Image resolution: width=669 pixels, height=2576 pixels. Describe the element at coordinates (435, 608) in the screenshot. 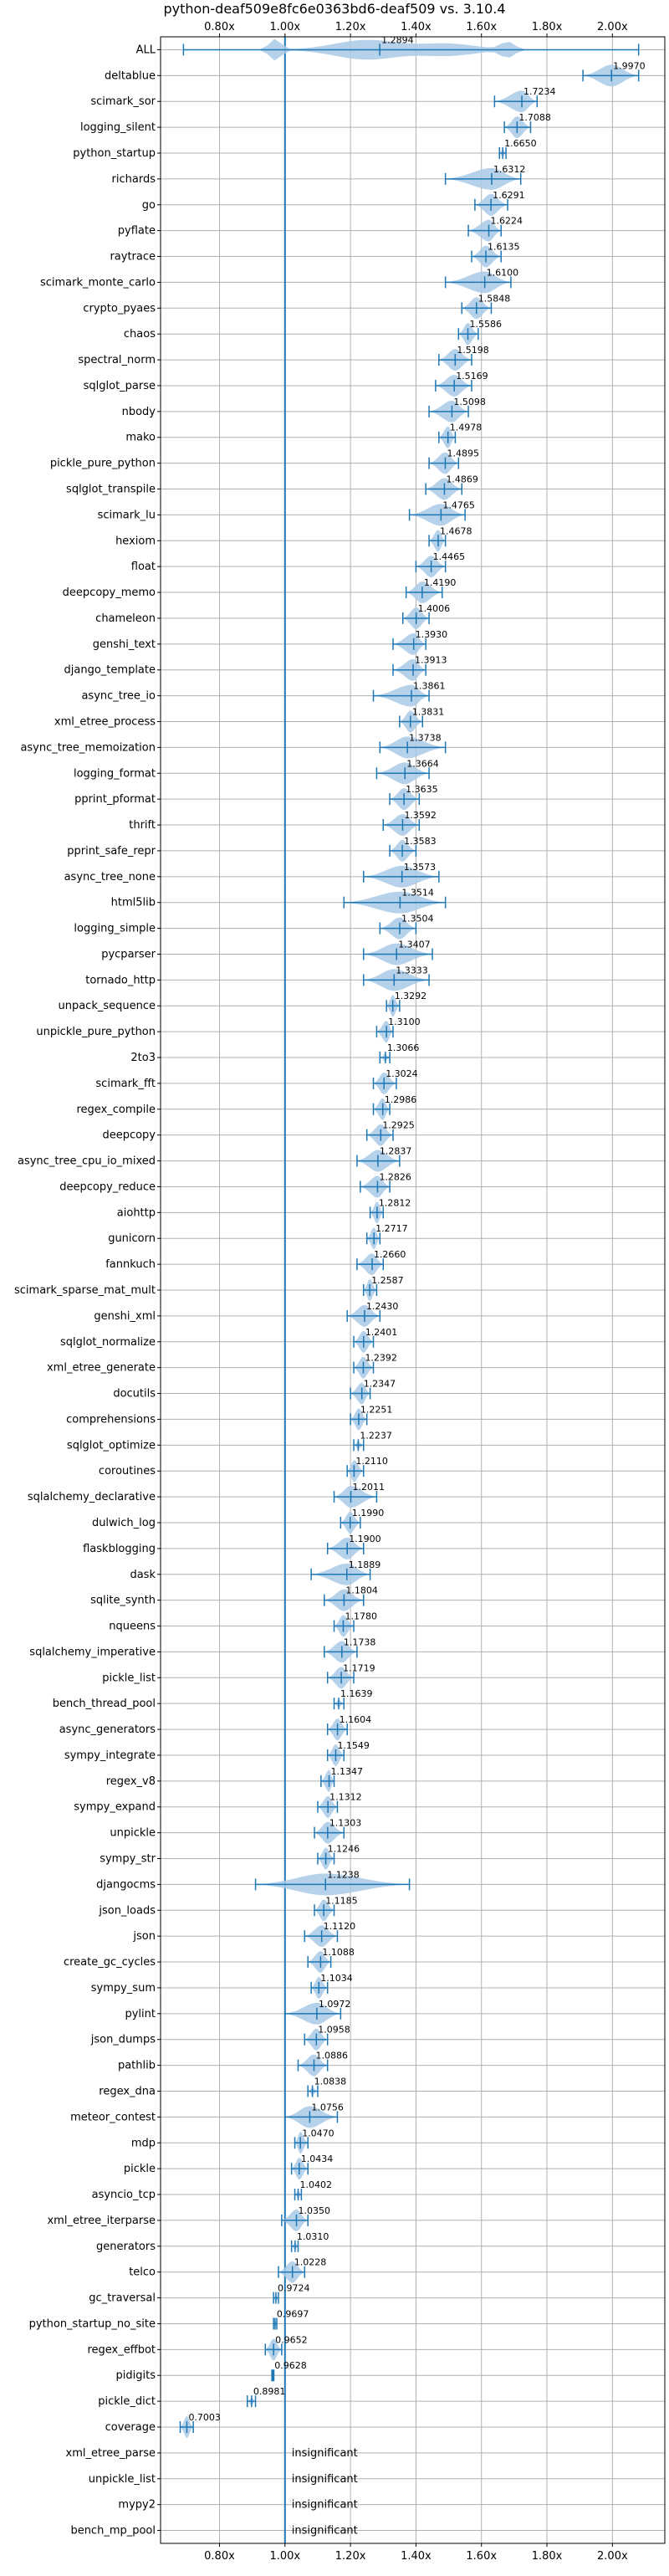

I see `value-label: 1.4006` at that location.